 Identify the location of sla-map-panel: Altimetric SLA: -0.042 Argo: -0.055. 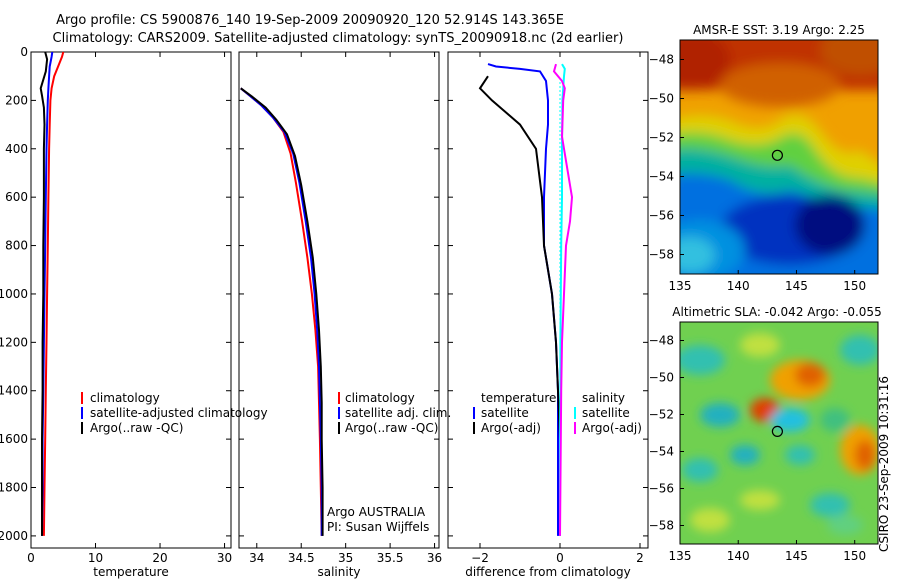
(765, 434).